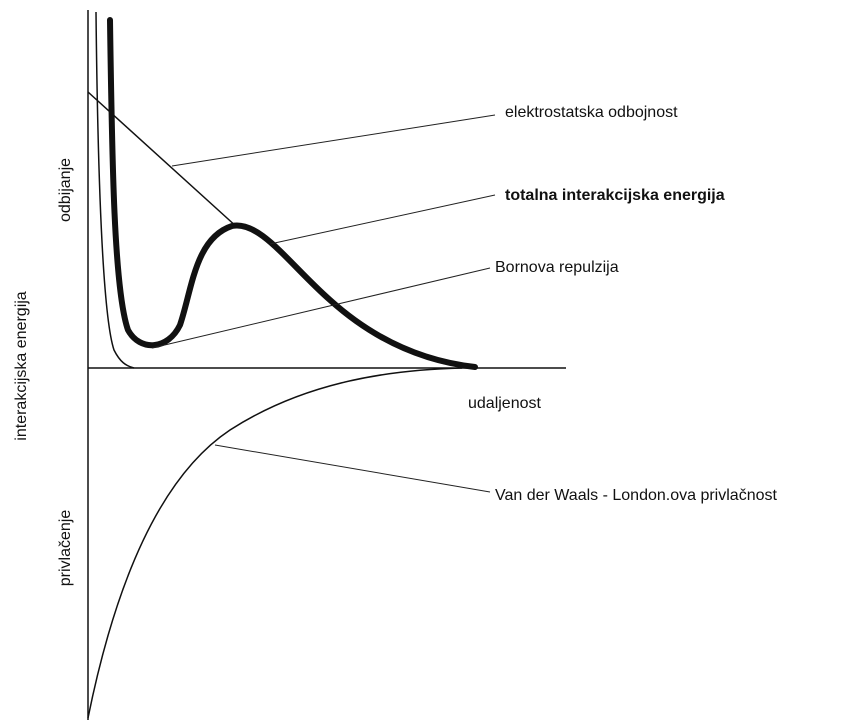 The height and width of the screenshot is (722, 863). What do you see at coordinates (65, 548) in the screenshot?
I see `label: privlačenje` at bounding box center [65, 548].